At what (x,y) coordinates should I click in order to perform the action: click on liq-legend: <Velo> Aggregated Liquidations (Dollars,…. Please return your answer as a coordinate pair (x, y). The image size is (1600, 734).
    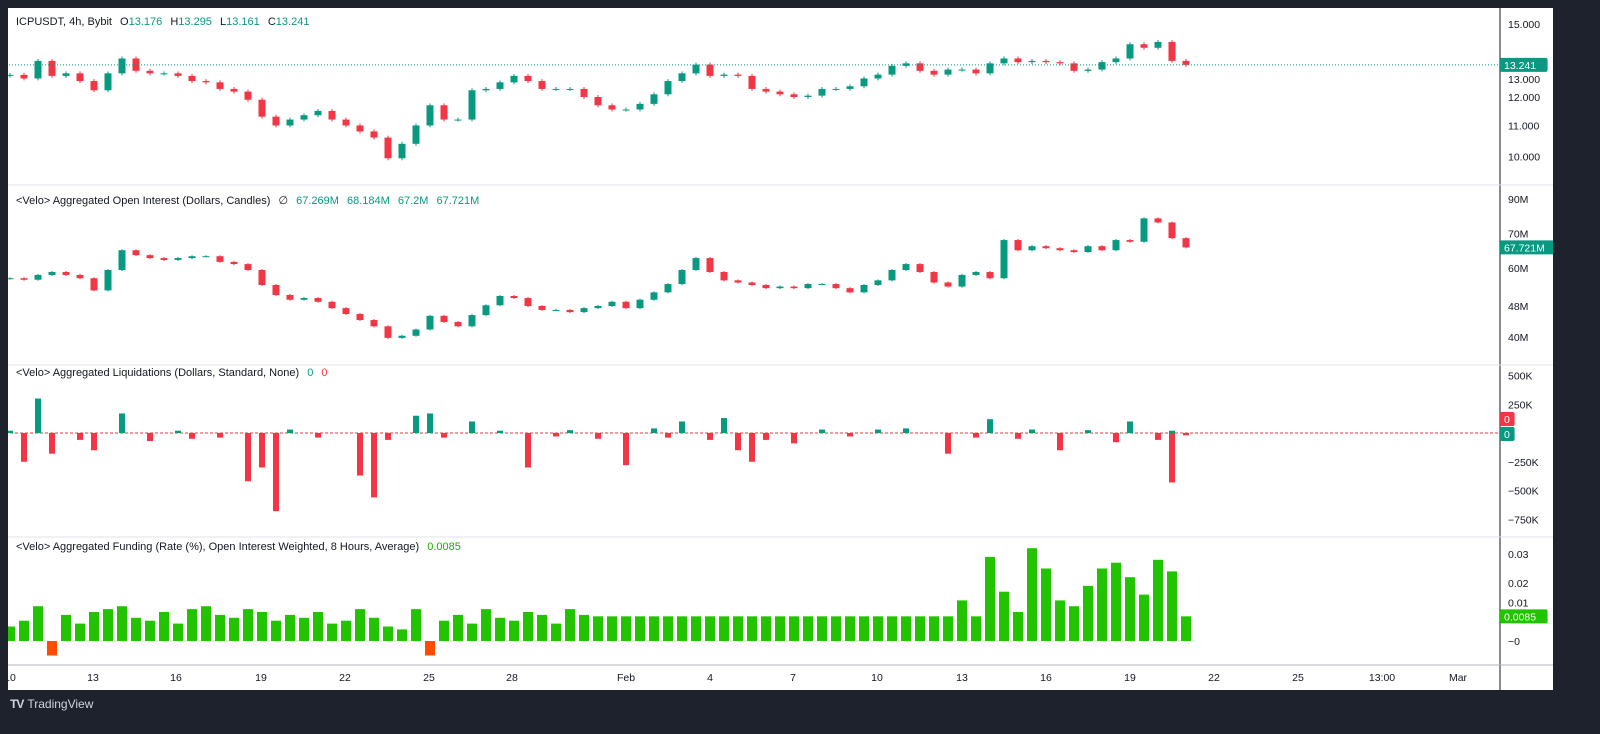
    Looking at the image, I should click on (174, 373).